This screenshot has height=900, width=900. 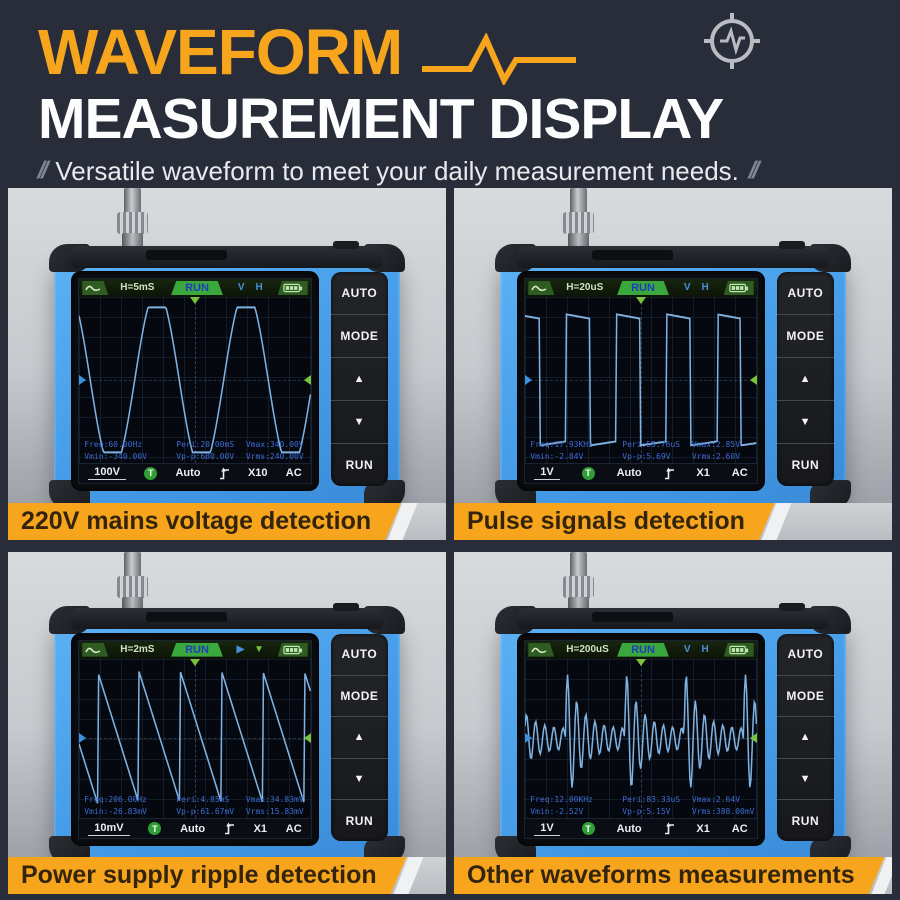 I want to click on caption-banner: Other waveforms measurements, so click(x=669, y=875).